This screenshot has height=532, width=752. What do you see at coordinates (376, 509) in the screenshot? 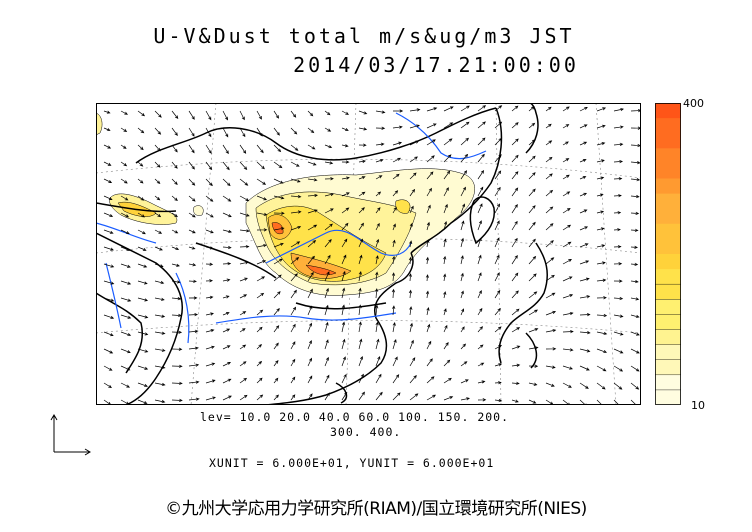
I see `copyright-credit: ©九州大学応用力学研究所(RIAM)/国立環境研究所(NIES)` at bounding box center [376, 509].